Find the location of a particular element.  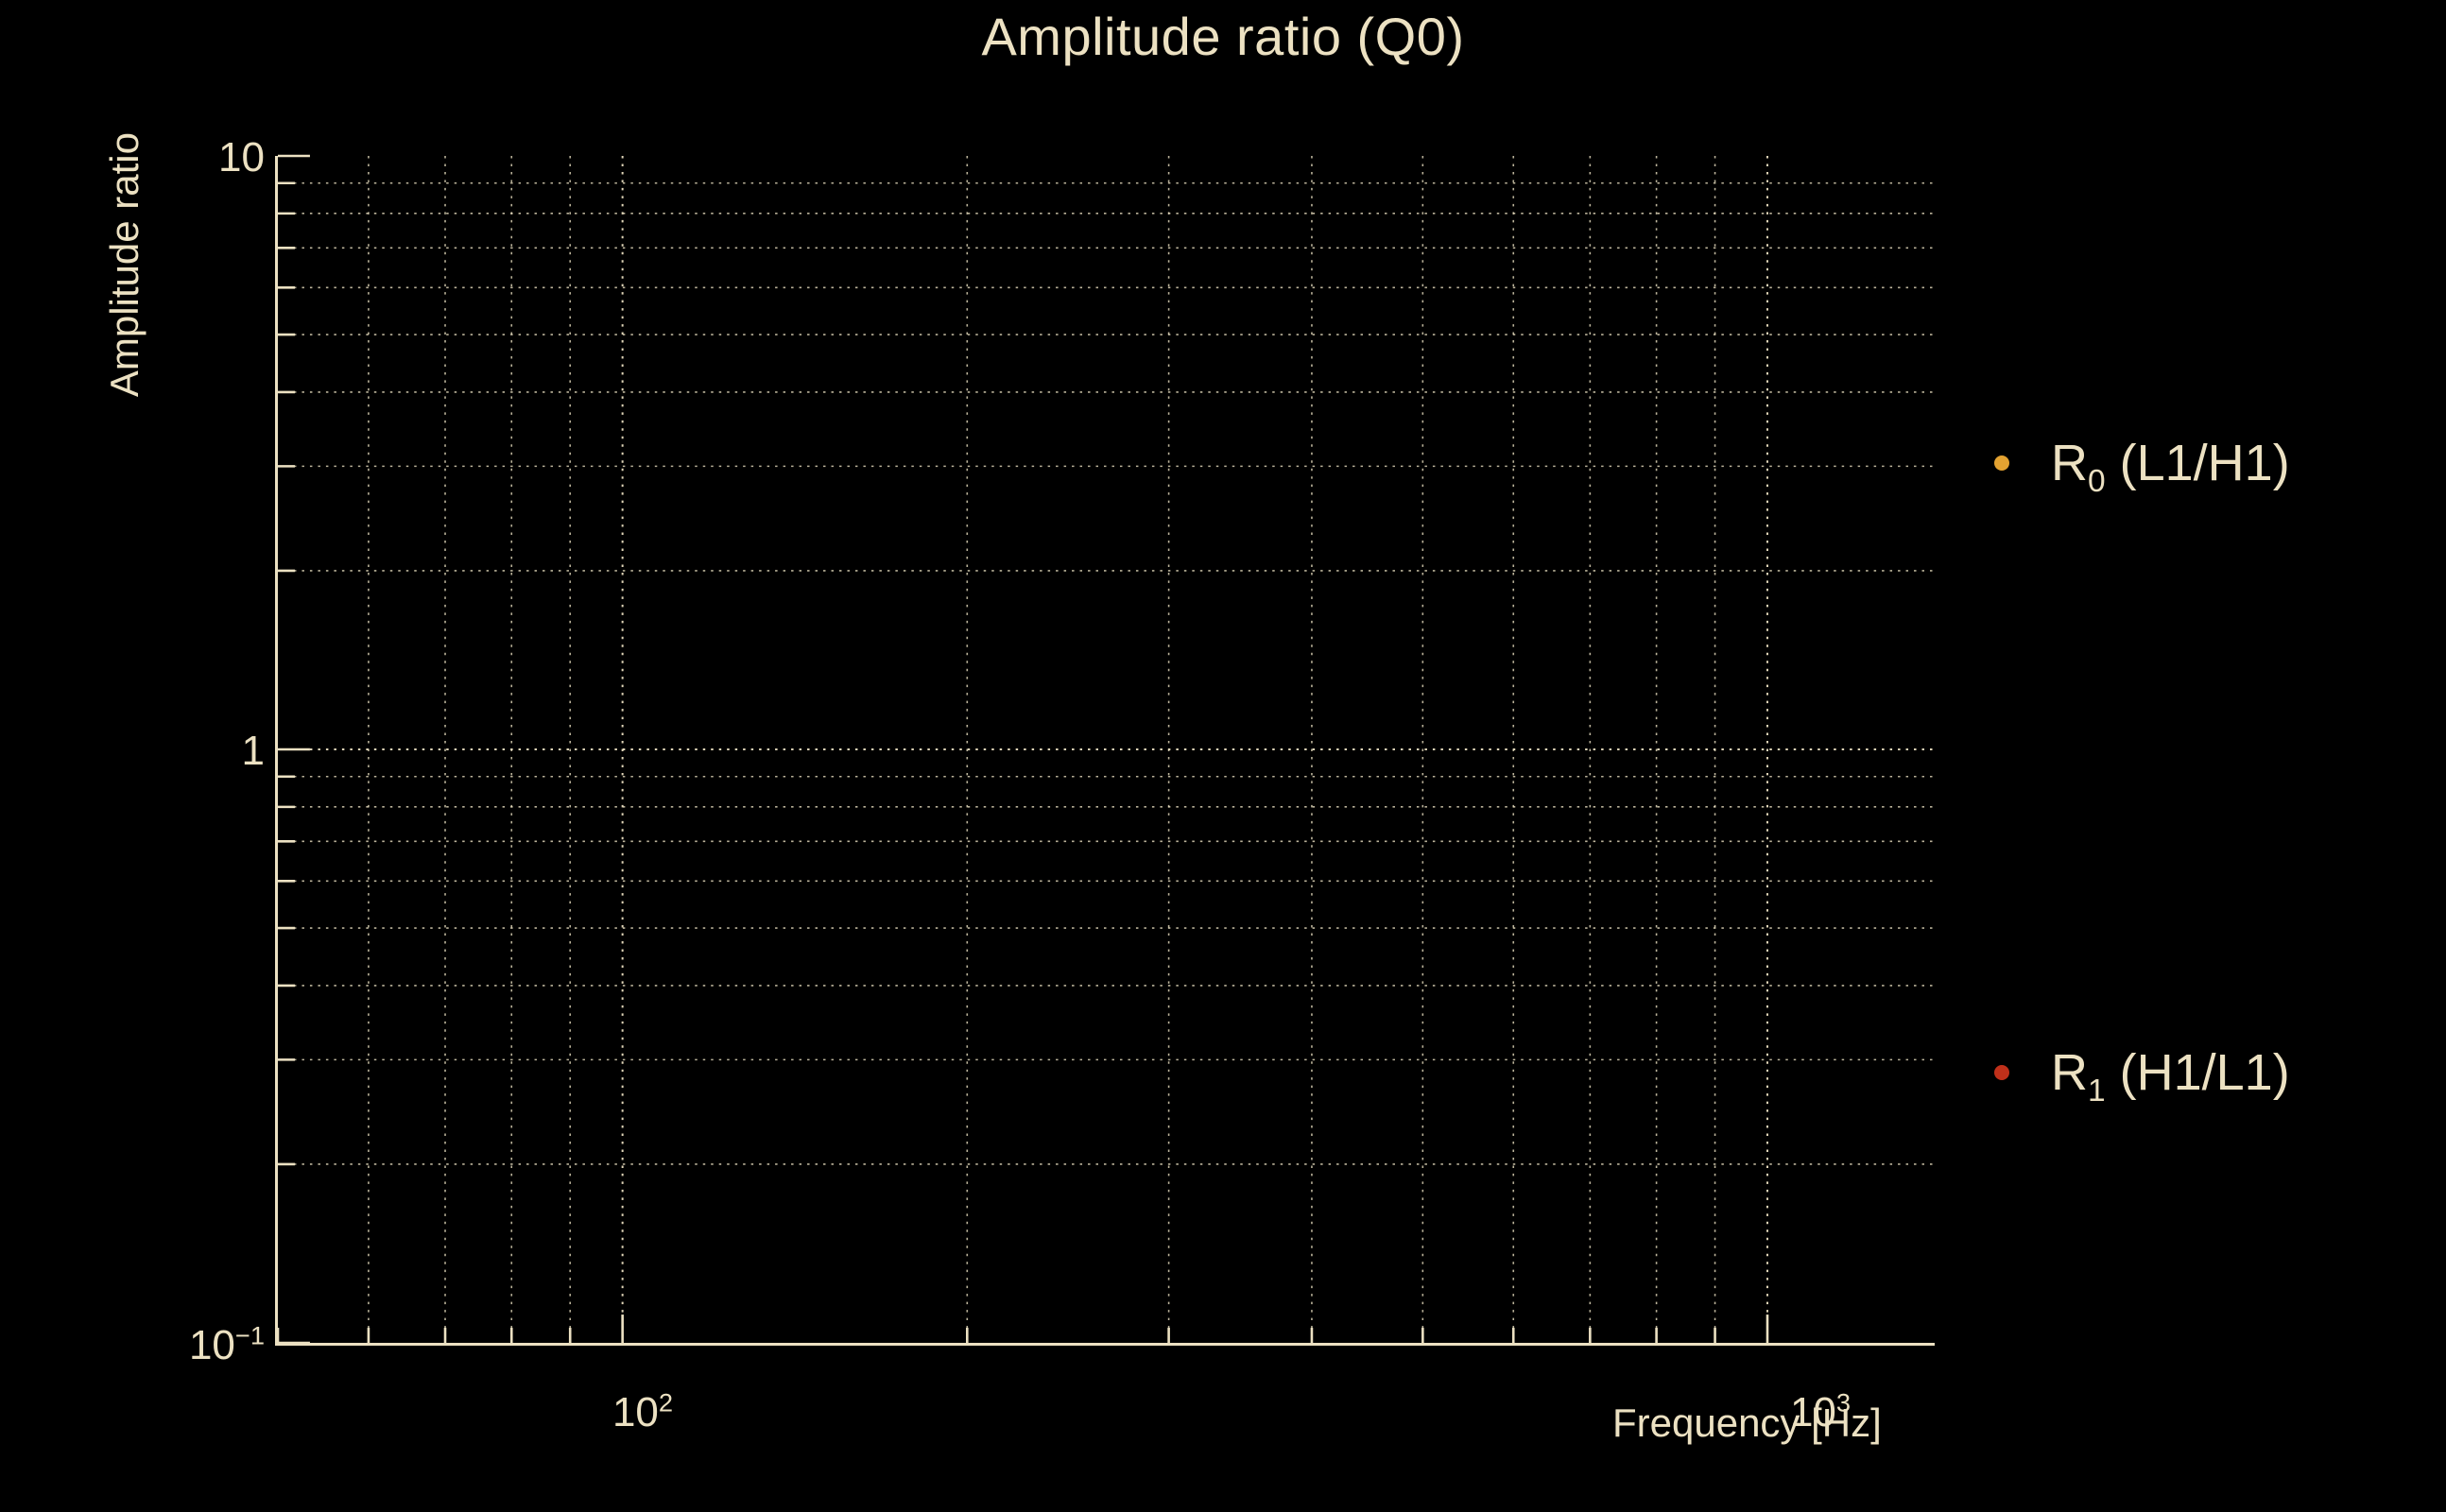

y-axis-title-wrap: Amplitude ratio is located at coordinates (101, 330).